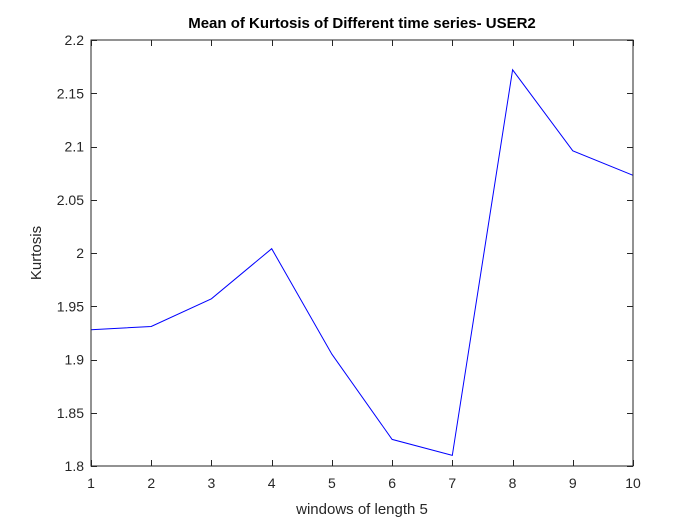 Image resolution: width=700 pixels, height=525 pixels. Describe the element at coordinates (70, 93) in the screenshot. I see `y-tick-label: 2.15` at that location.